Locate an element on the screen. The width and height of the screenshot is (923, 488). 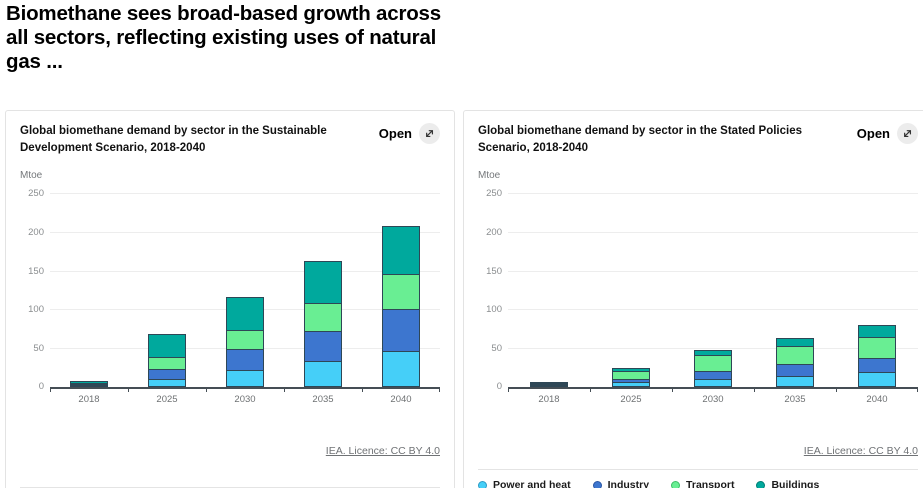
legend-item-power: Power and heat is located at coordinates (524, 483).